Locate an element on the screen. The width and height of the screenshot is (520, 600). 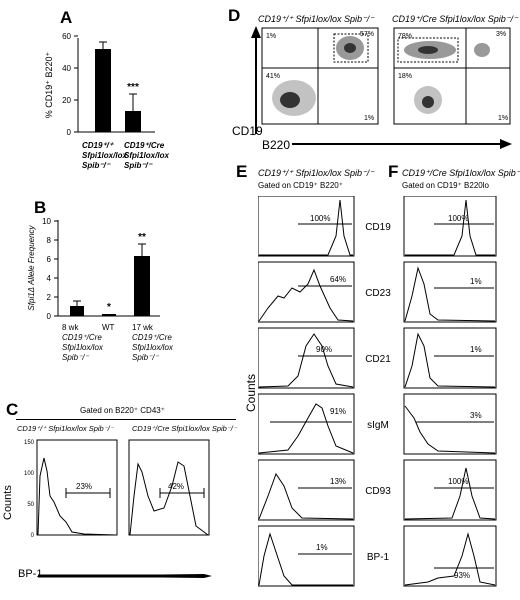
panel-letter-f: F is located at coordinates (393, 171).